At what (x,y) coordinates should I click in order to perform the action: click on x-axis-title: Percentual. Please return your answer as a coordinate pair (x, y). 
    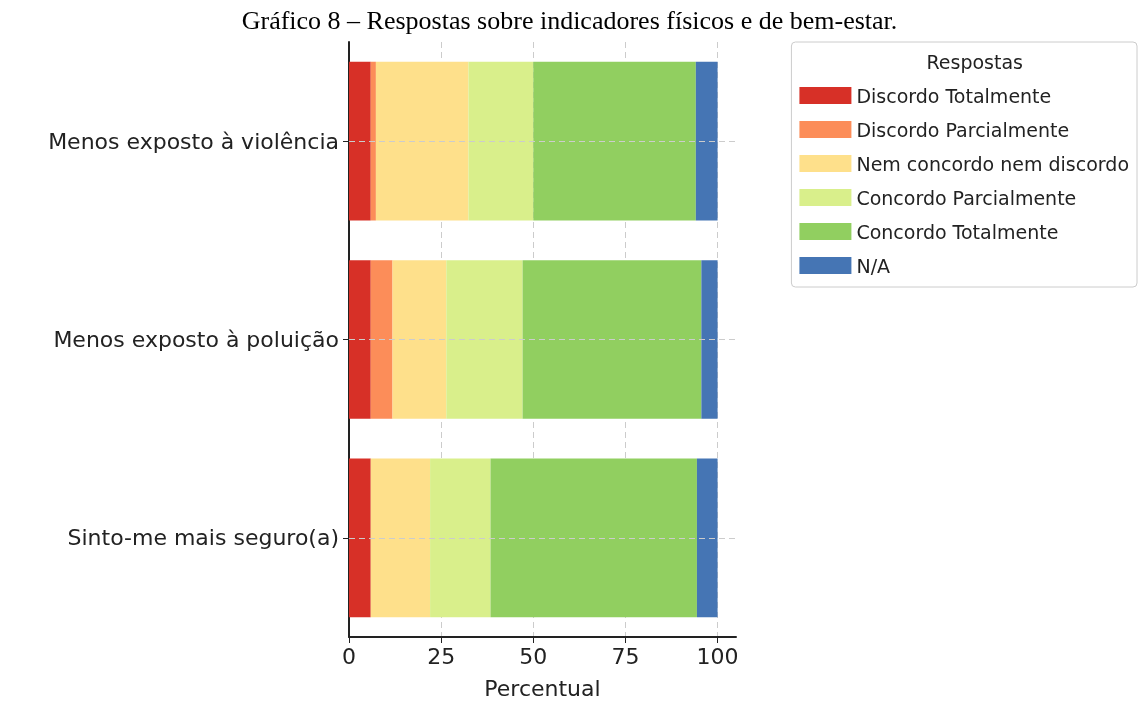
    Looking at the image, I should click on (542, 688).